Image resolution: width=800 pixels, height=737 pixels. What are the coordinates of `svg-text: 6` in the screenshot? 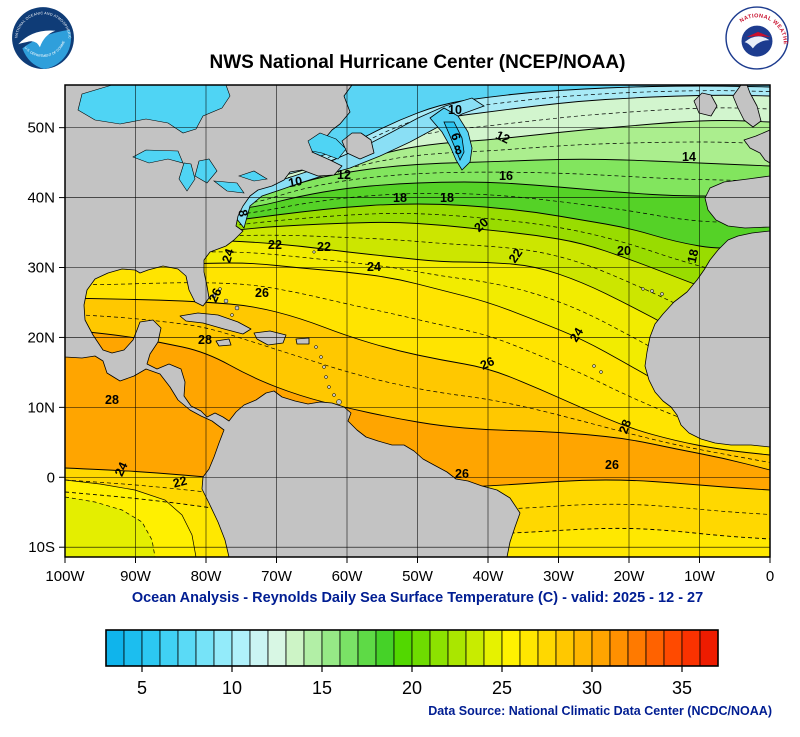 It's located at (456, 136).